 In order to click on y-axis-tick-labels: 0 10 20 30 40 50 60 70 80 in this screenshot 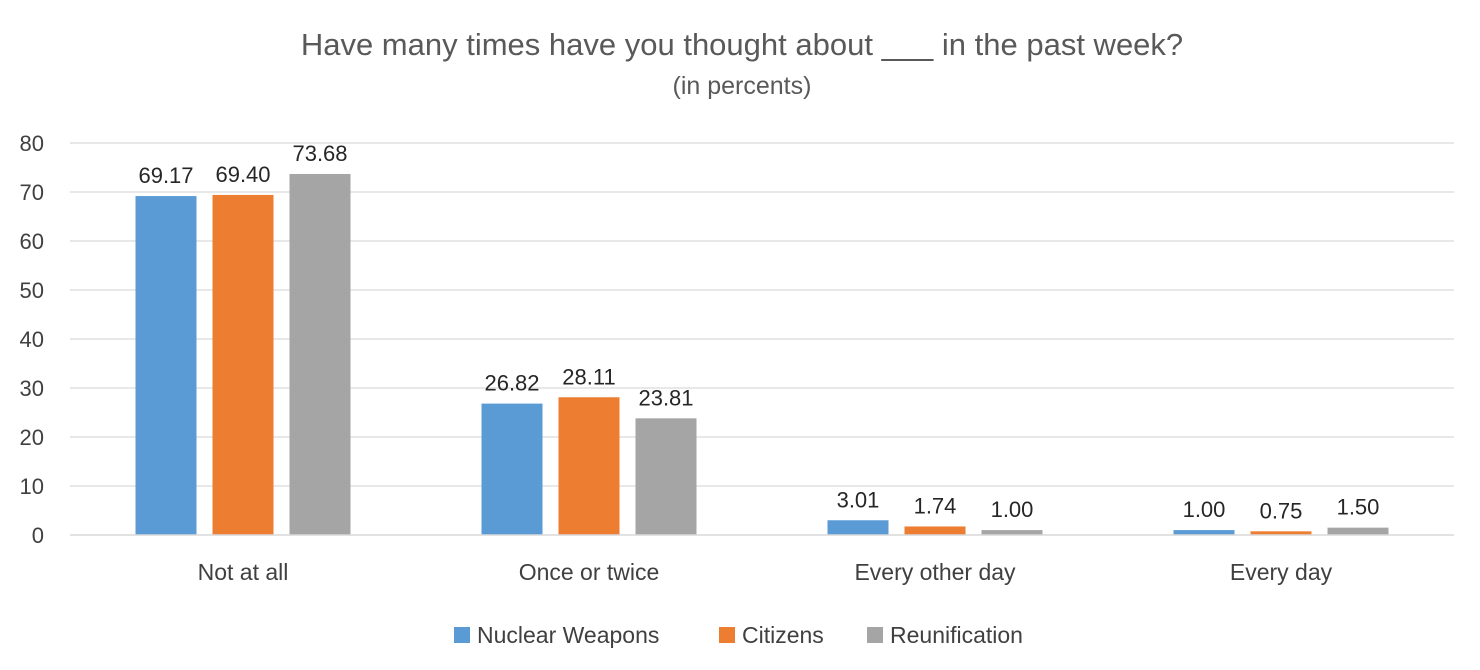, I will do `click(32, 339)`.